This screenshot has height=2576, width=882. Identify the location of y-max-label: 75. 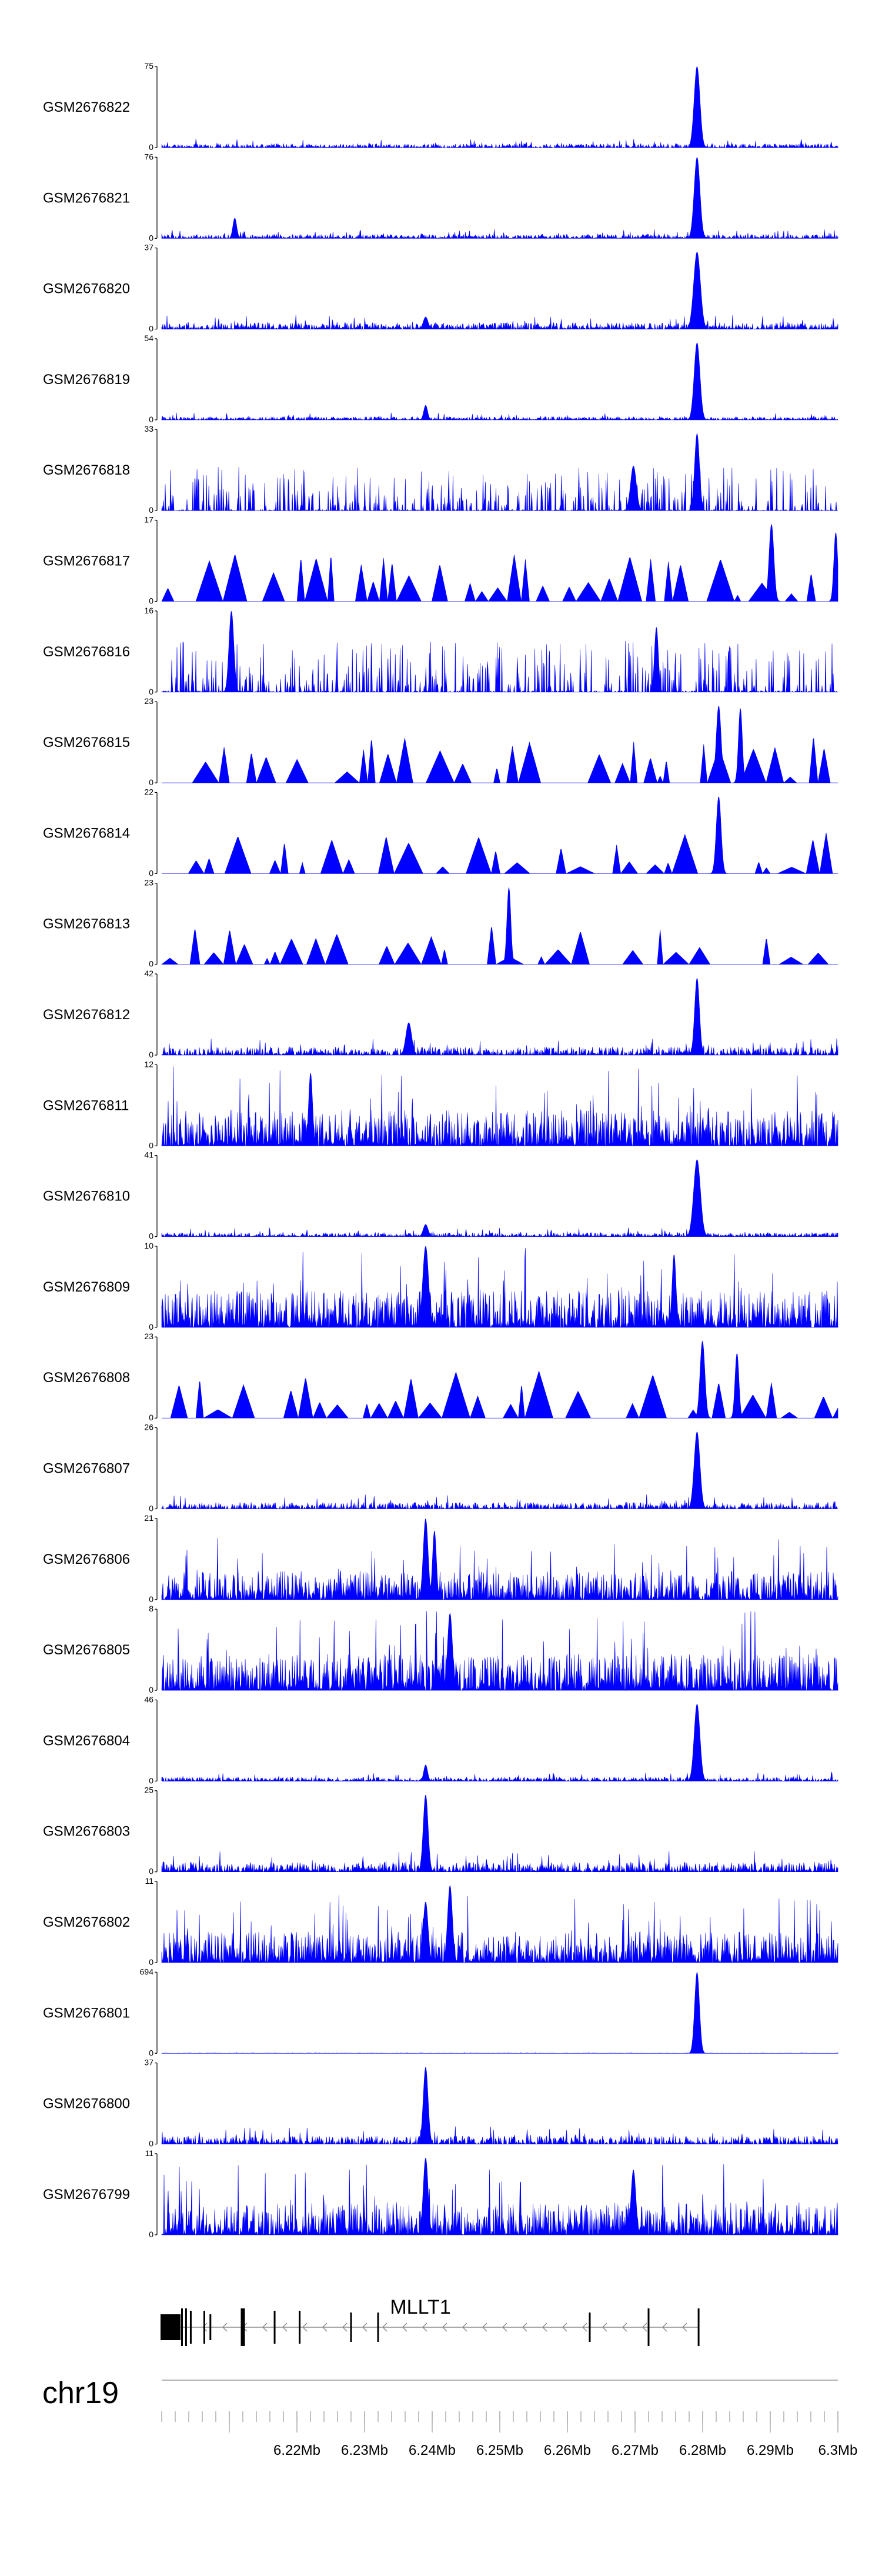
(148, 66).